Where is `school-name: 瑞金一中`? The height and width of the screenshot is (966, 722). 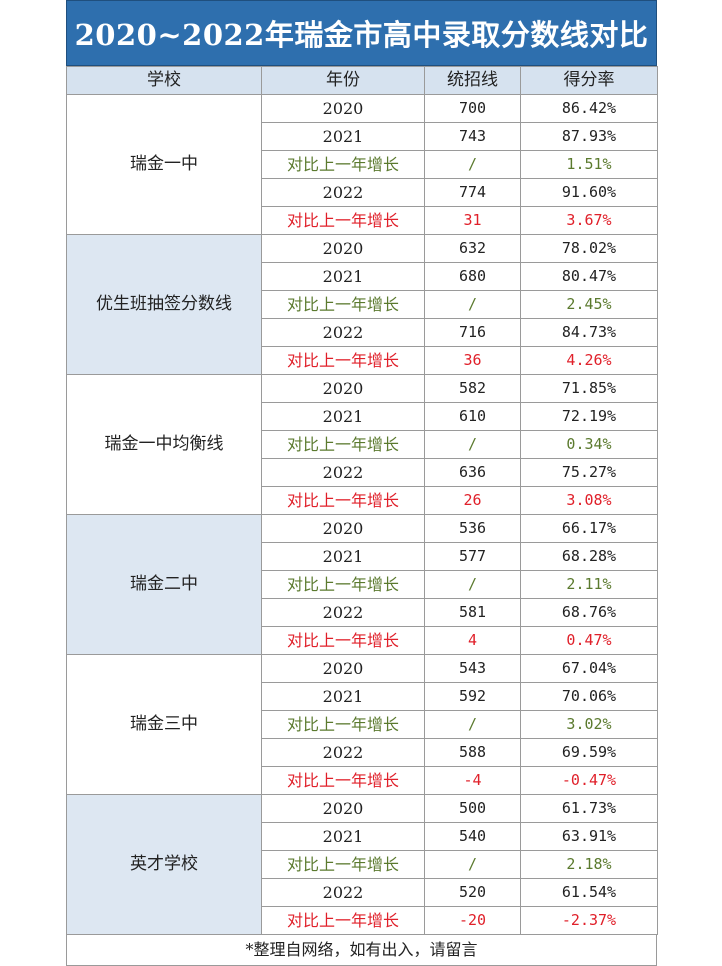
school-name: 瑞金一中 is located at coordinates (164, 164).